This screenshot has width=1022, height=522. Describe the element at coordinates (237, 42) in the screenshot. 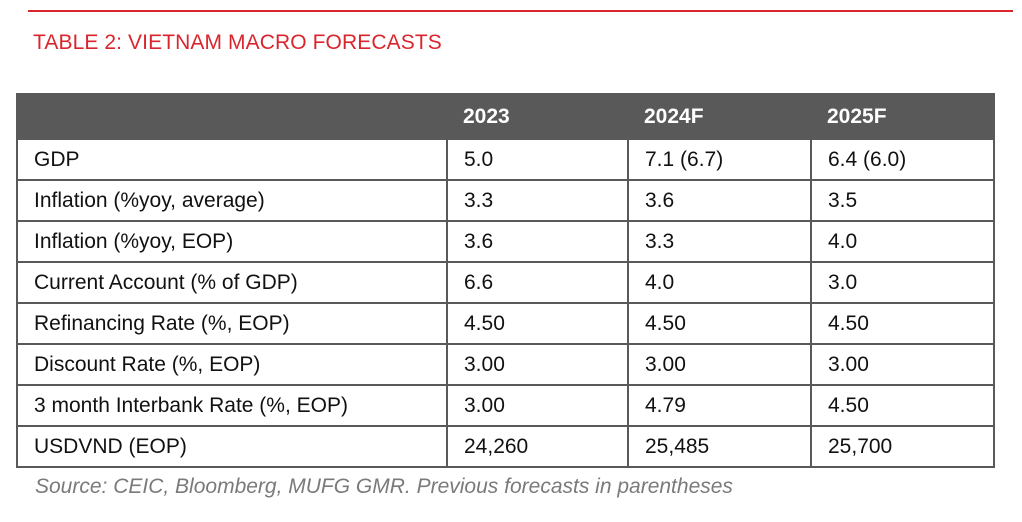

I see `table-title: TABLE 2: VIETNAM MACRO FORECASTS` at that location.